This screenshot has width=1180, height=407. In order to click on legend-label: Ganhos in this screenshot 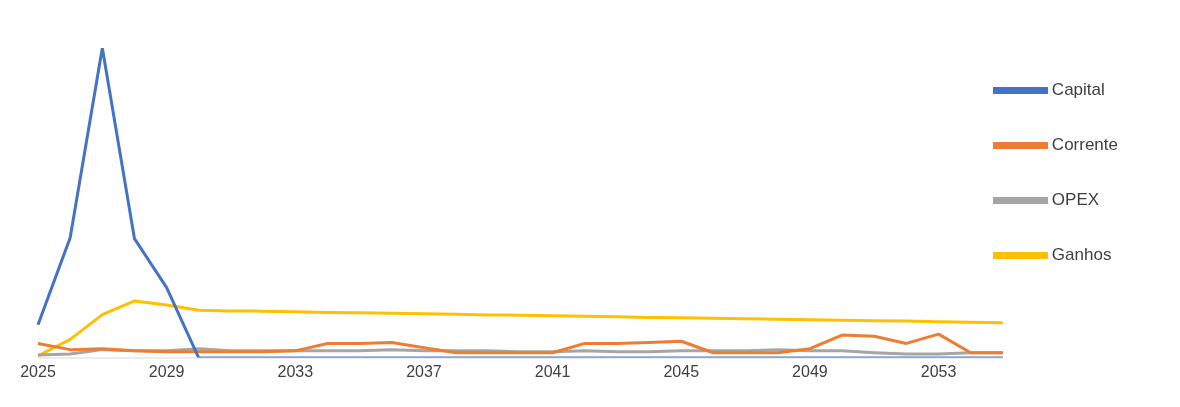, I will do `click(1081, 254)`.